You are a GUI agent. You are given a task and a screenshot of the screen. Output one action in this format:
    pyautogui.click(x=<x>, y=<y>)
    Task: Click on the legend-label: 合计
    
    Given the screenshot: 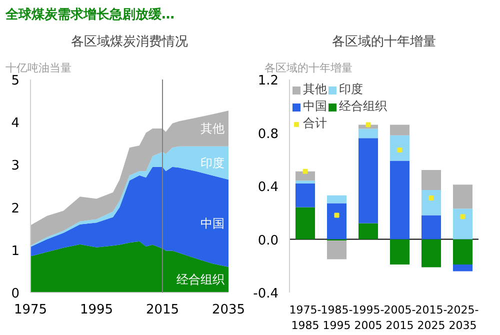 What is the action you would take?
    pyautogui.click(x=315, y=123)
    